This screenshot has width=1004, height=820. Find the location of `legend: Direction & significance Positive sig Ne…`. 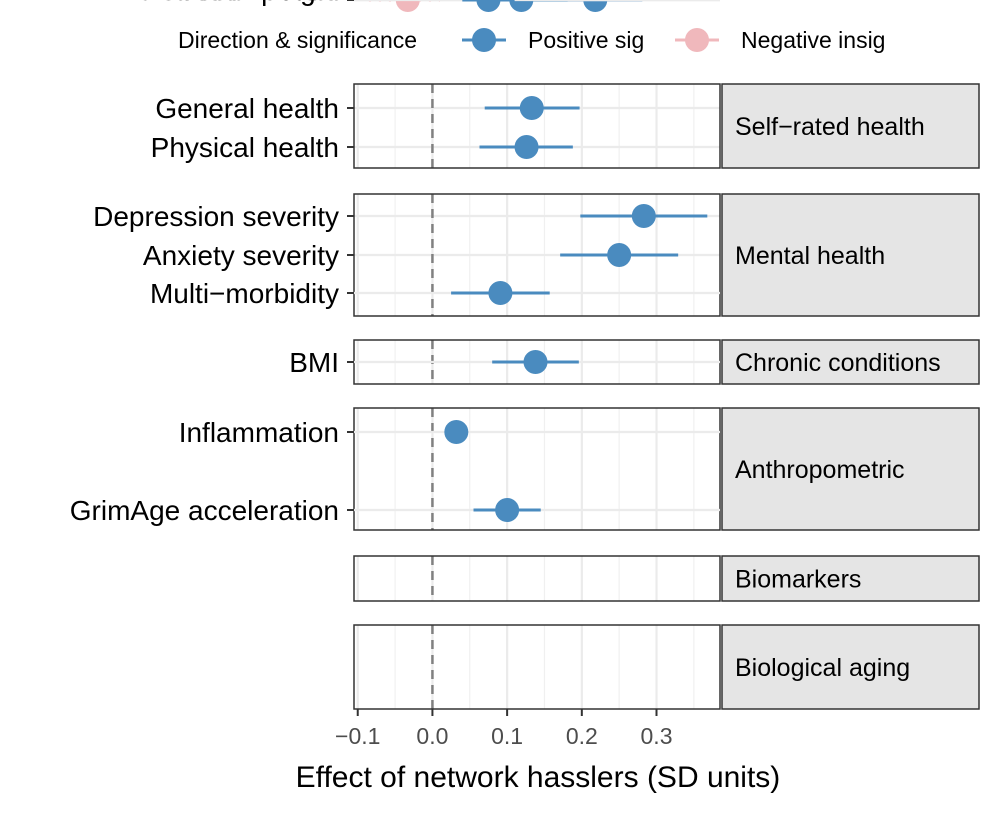

legend: Direction & significance Positive sig Ne… is located at coordinates (531, 40).